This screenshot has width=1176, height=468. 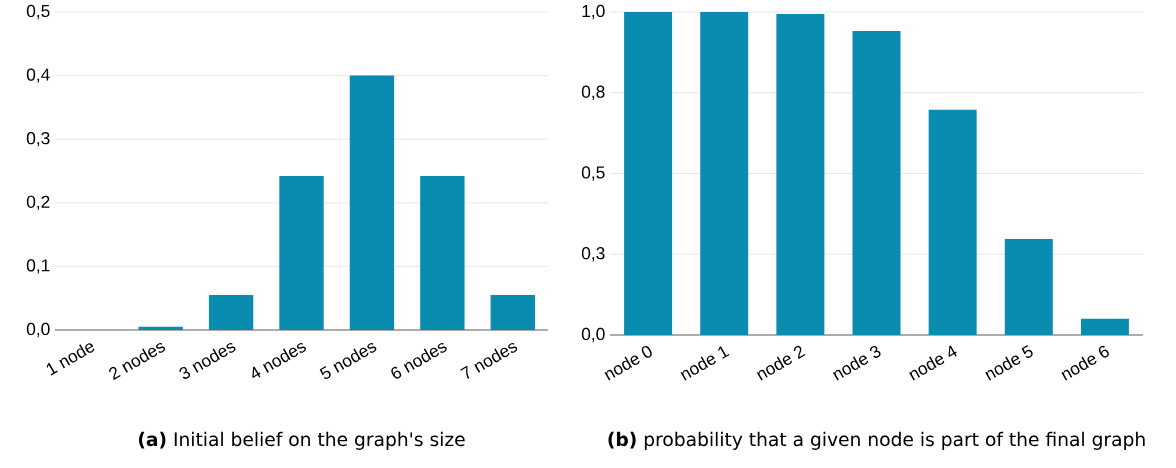 I want to click on x-tick-label: node 6, so click(x=1085, y=363).